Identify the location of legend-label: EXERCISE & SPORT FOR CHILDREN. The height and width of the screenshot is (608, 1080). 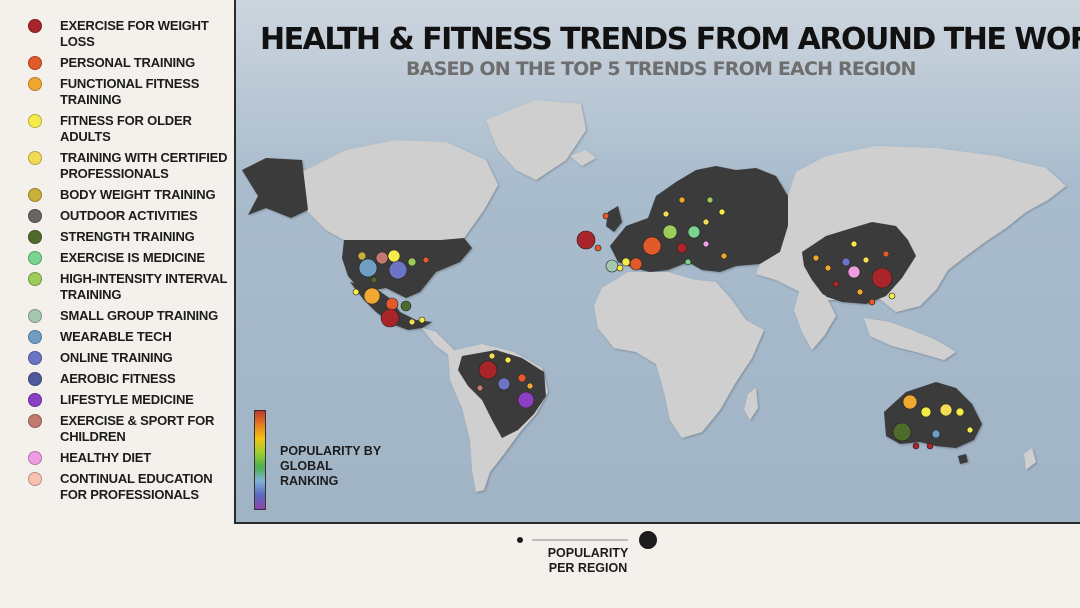
(137, 428).